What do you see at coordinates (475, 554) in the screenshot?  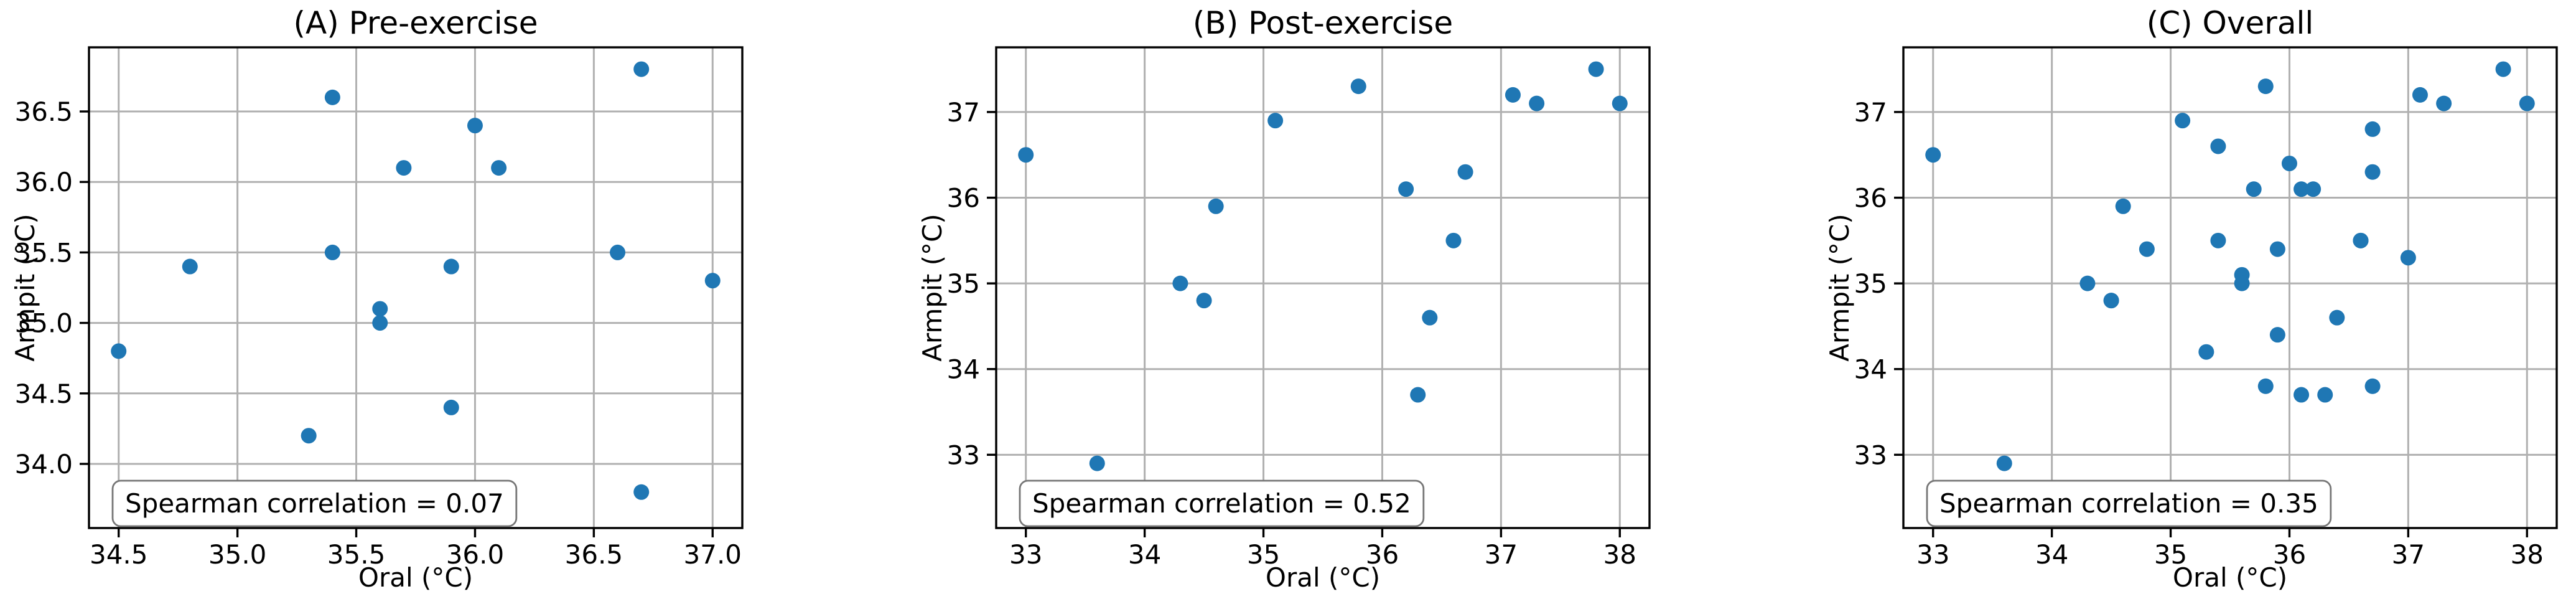 I see `x-tick-label: 36.0` at bounding box center [475, 554].